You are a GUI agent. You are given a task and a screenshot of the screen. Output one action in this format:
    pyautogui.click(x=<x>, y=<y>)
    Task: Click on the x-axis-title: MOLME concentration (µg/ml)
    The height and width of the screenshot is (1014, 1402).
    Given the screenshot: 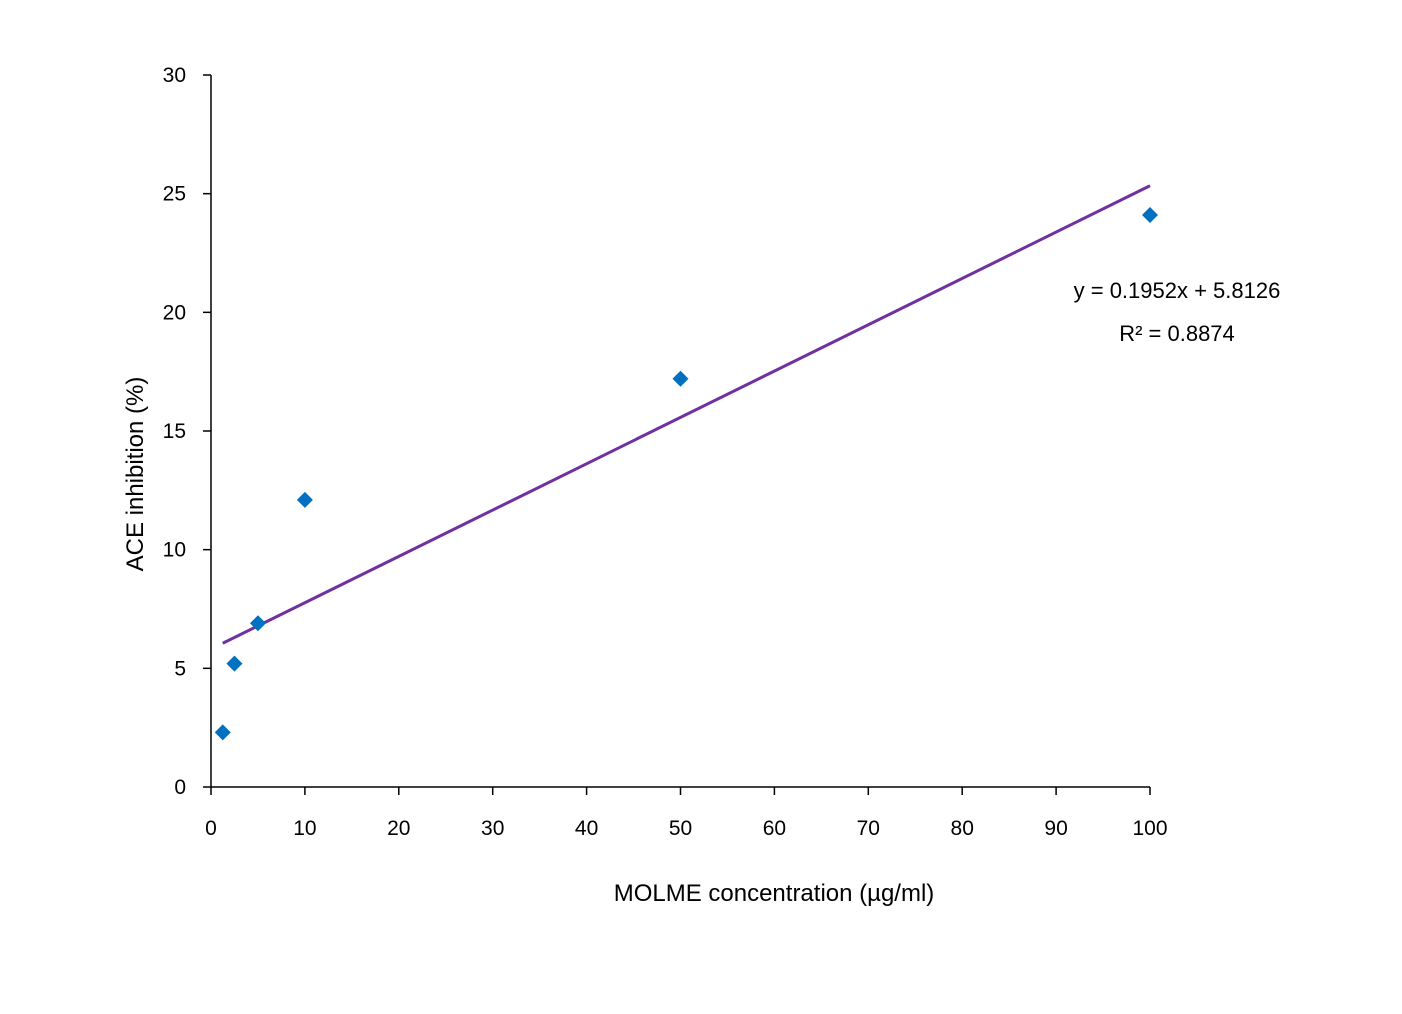 What is the action you would take?
    pyautogui.click(x=774, y=893)
    